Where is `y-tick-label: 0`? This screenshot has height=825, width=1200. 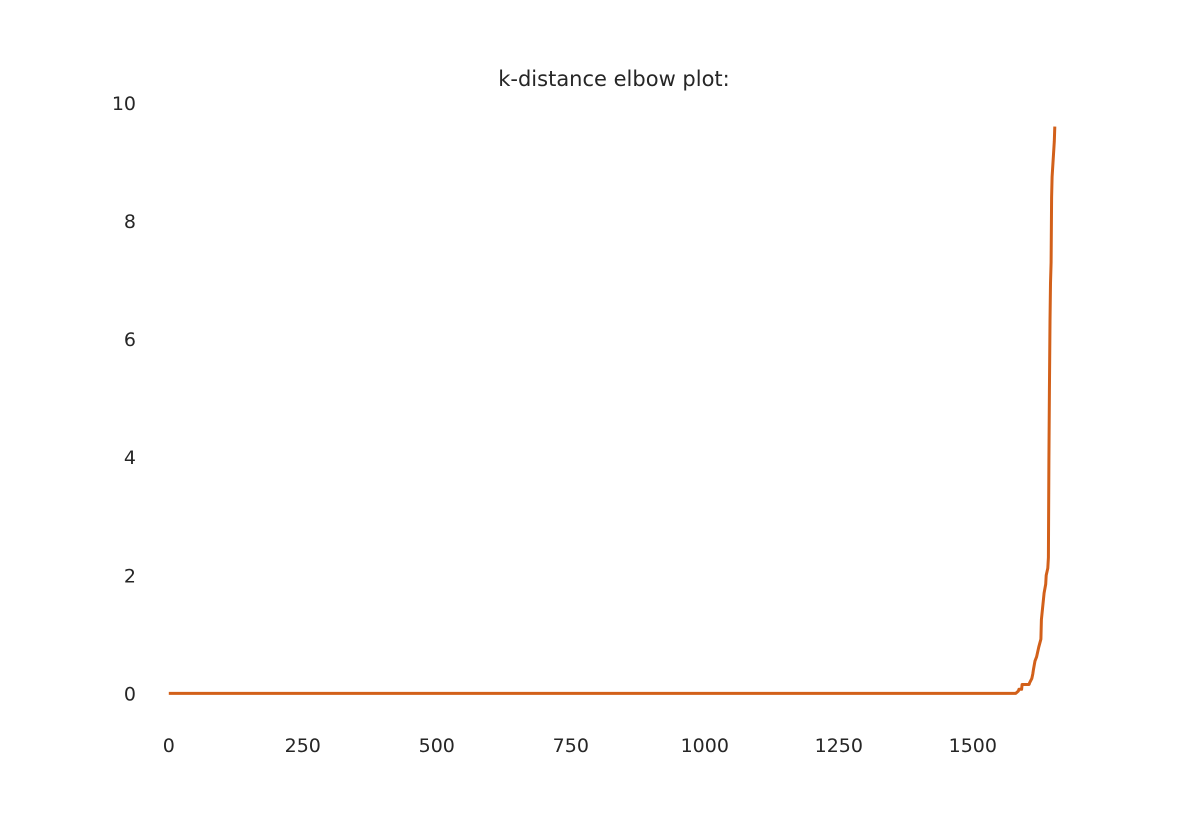 y-tick-label: 0 is located at coordinates (130, 694).